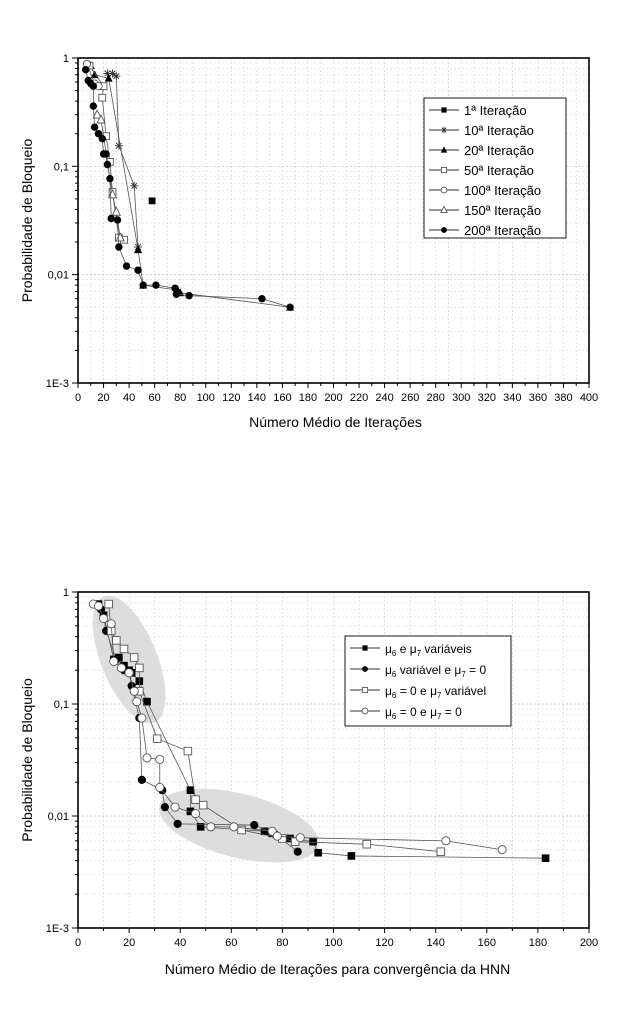 The height and width of the screenshot is (1014, 638). I want to click on legend-text-part: = 0 e μ, so click(416, 712).